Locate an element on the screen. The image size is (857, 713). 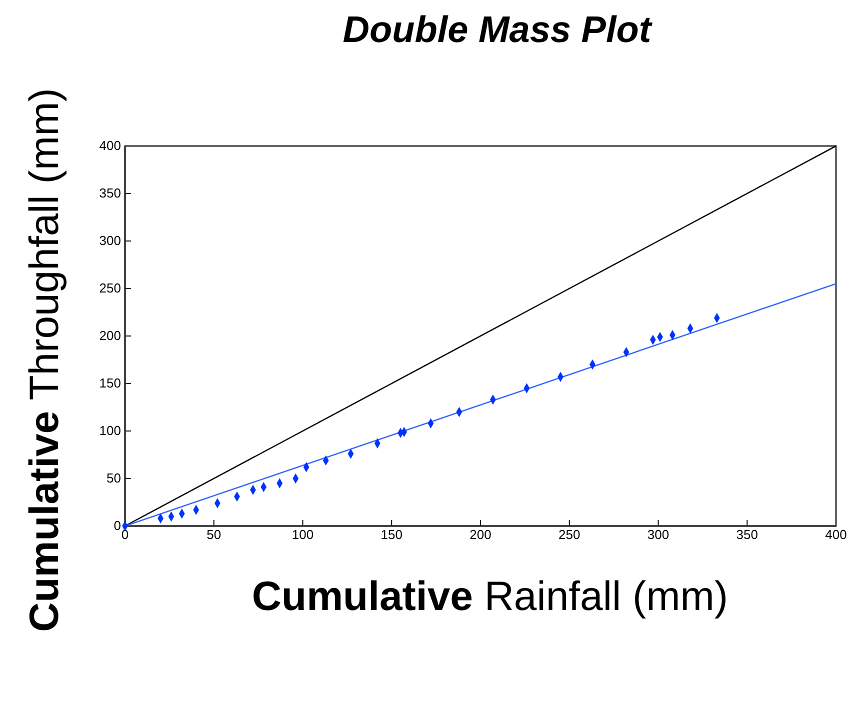
y-tick-label: 250 is located at coordinates (110, 288).